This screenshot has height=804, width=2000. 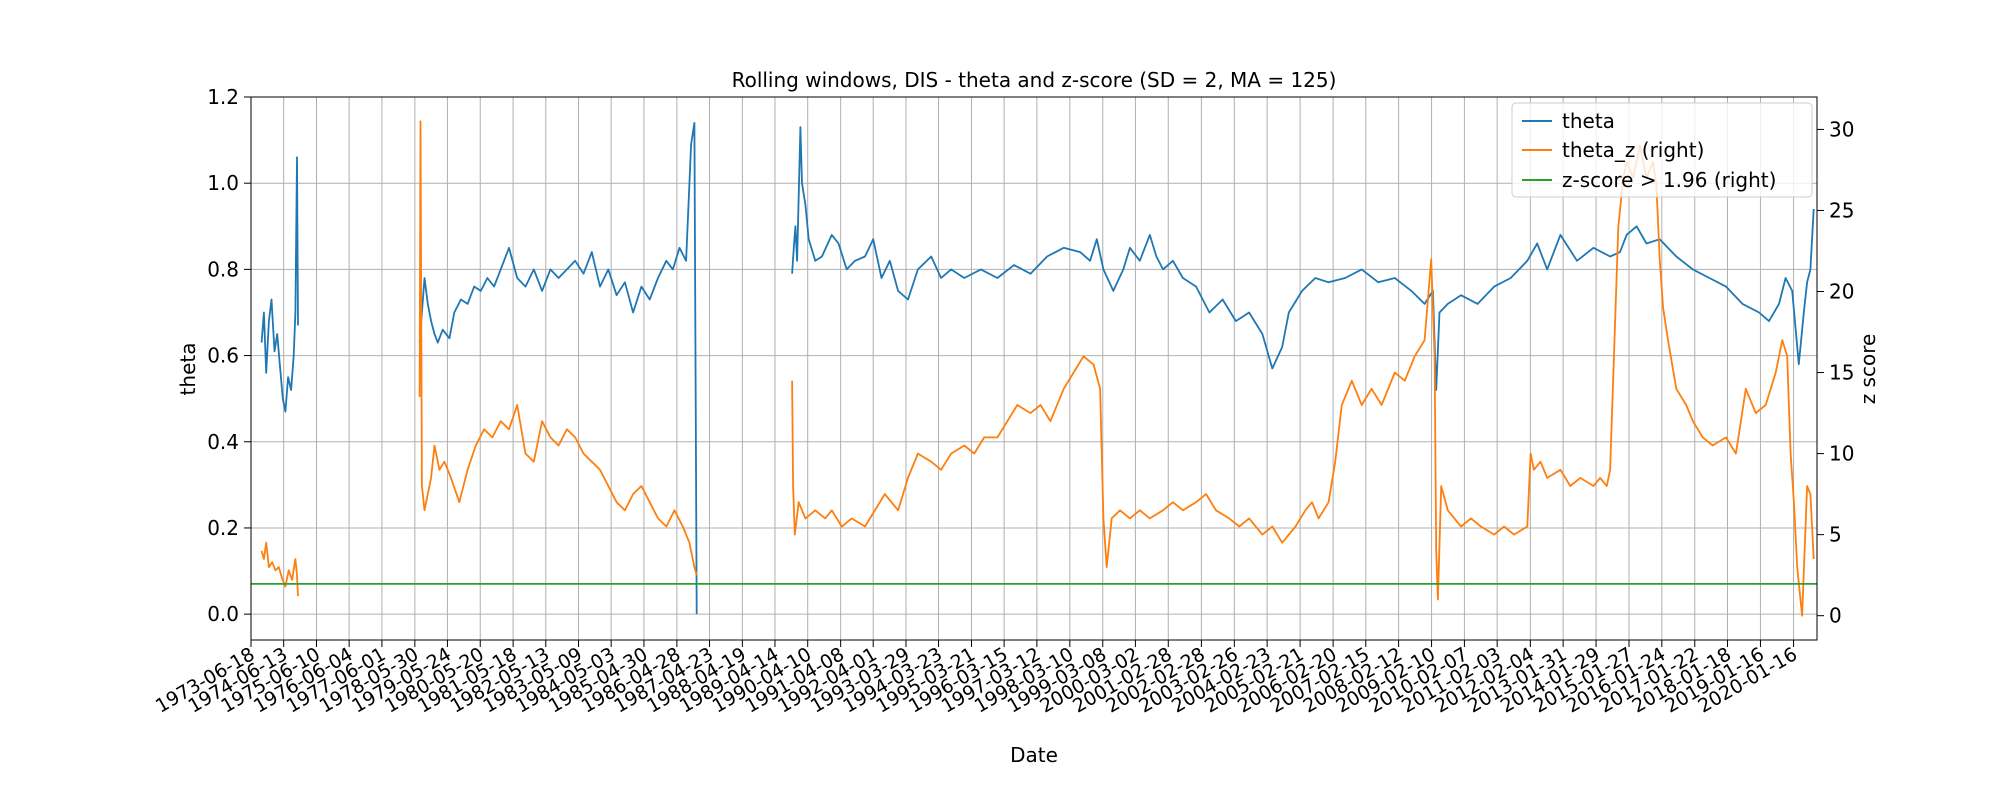 What do you see at coordinates (1841, 129) in the screenshot?
I see `y2-tick-label: 30` at bounding box center [1841, 129].